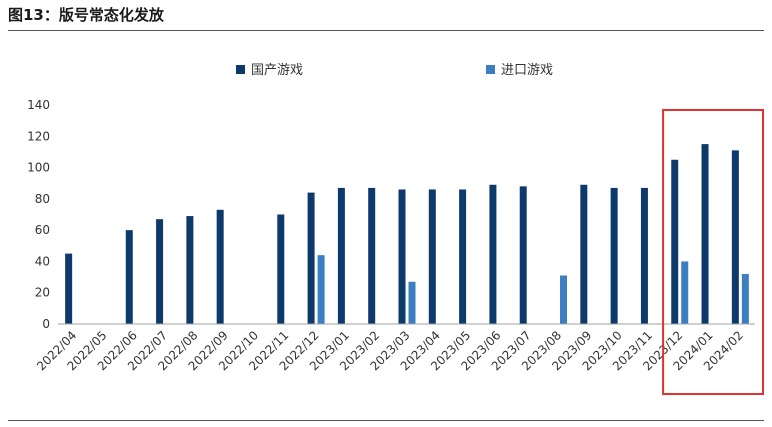 This screenshot has height=427, width=772. I want to click on y-tick-label: 40, so click(42, 261).